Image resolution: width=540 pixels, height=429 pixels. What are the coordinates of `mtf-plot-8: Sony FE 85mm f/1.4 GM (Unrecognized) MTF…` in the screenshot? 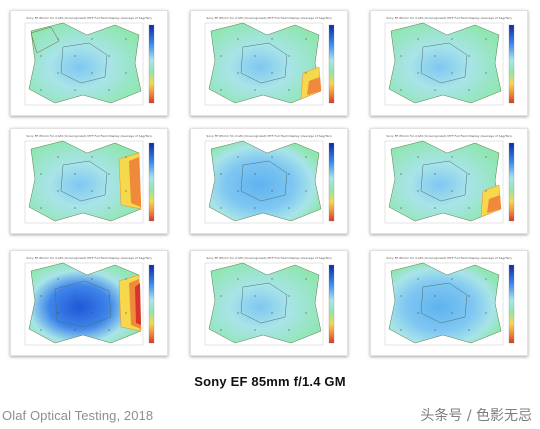 It's located at (269, 303).